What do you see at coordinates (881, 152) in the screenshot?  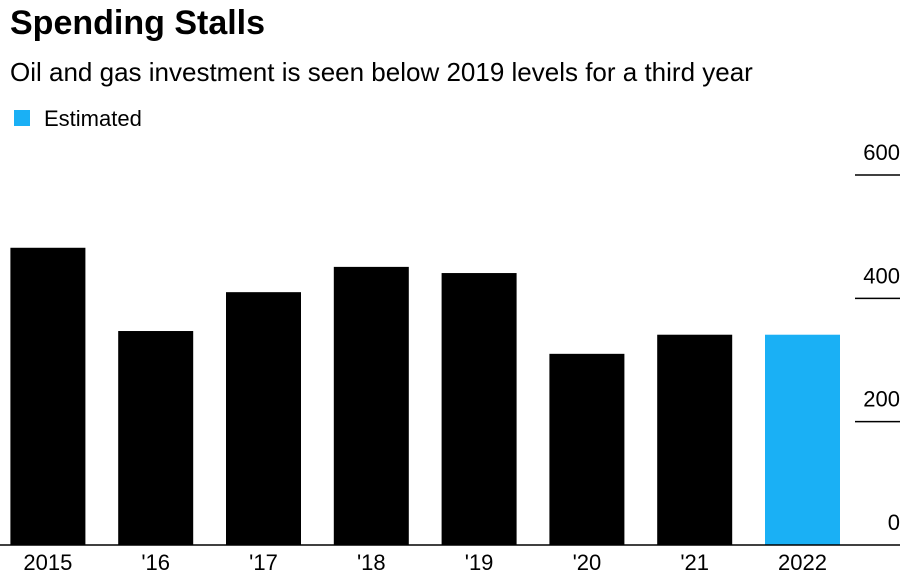 I see `y-tick-label: 600` at bounding box center [881, 152].